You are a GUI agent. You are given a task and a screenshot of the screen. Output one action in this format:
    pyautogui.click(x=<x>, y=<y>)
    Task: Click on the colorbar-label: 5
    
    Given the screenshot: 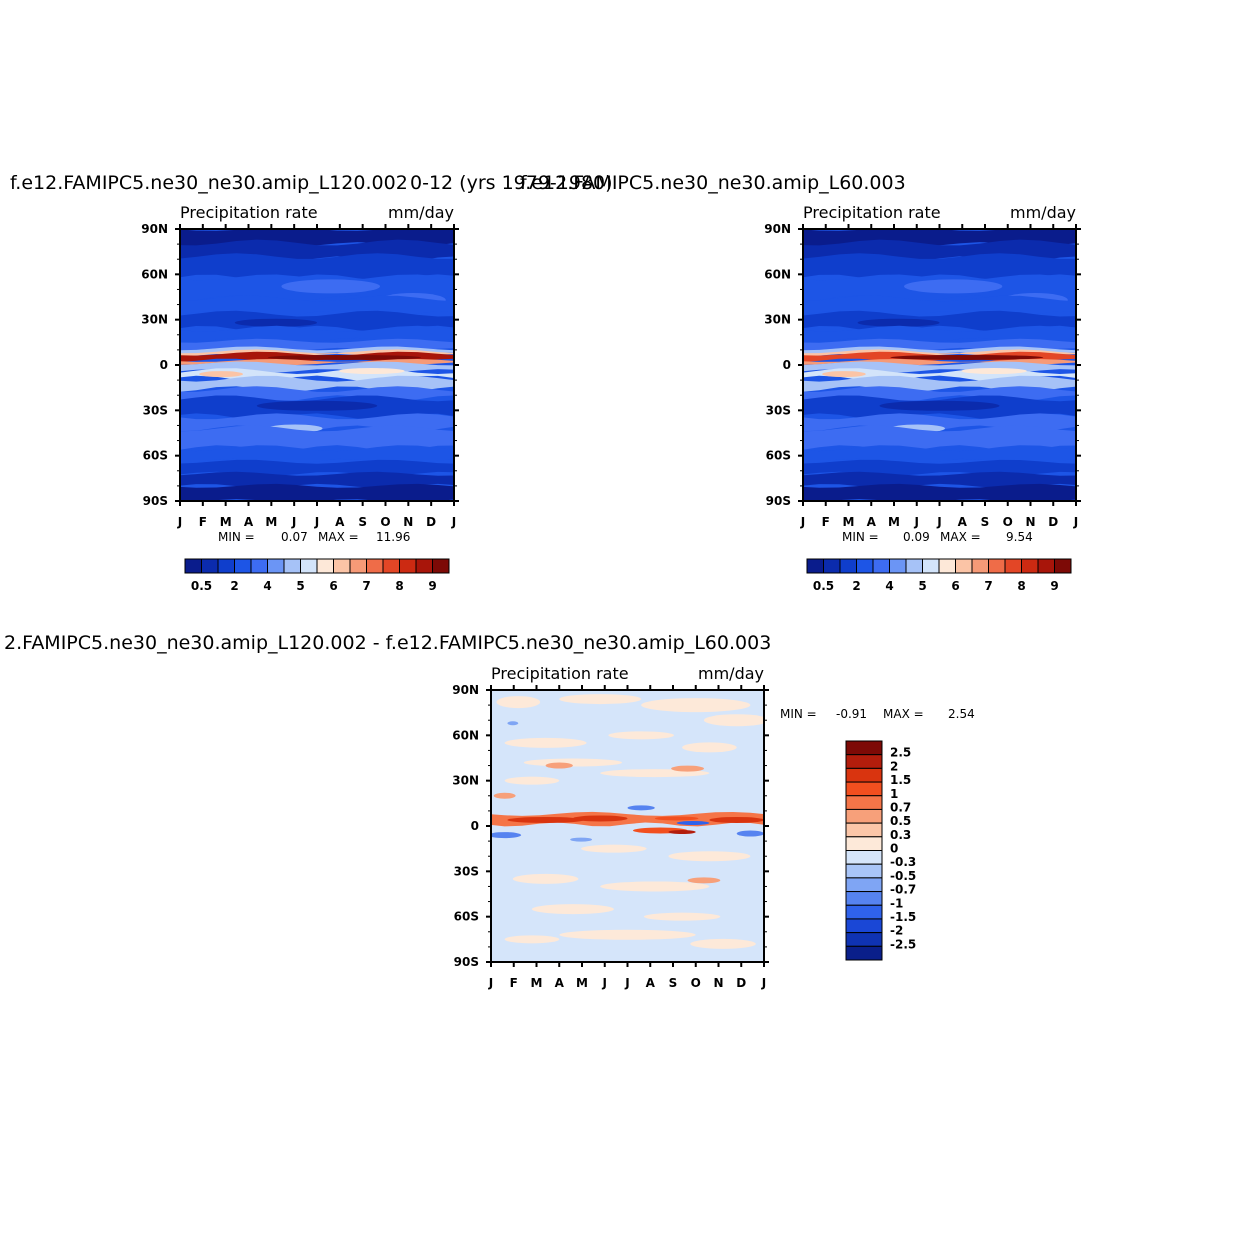 What is the action you would take?
    pyautogui.click(x=300, y=586)
    